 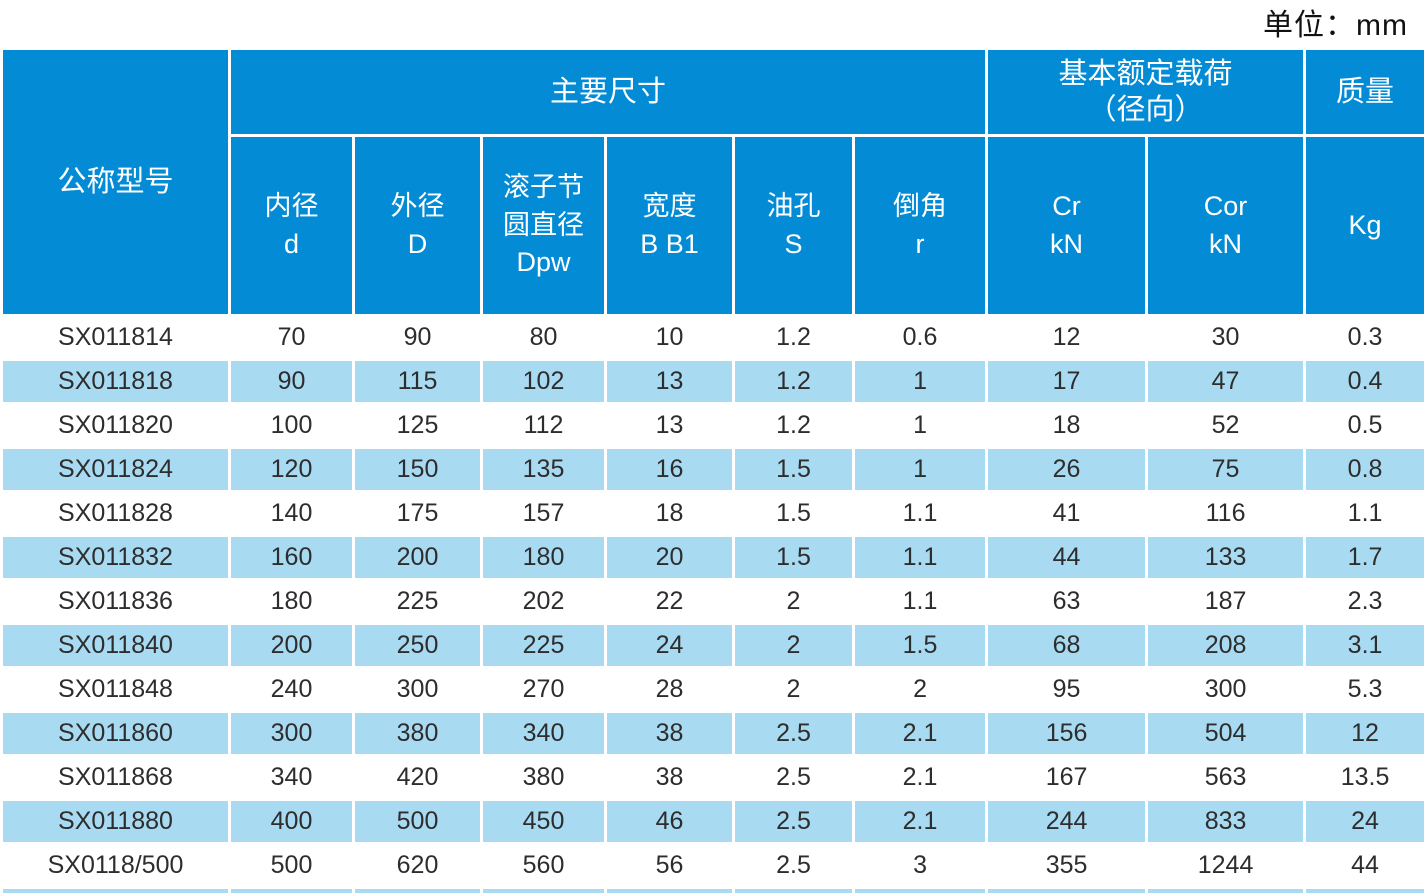 I want to click on cell-outer-D: 175, so click(x=417, y=513).